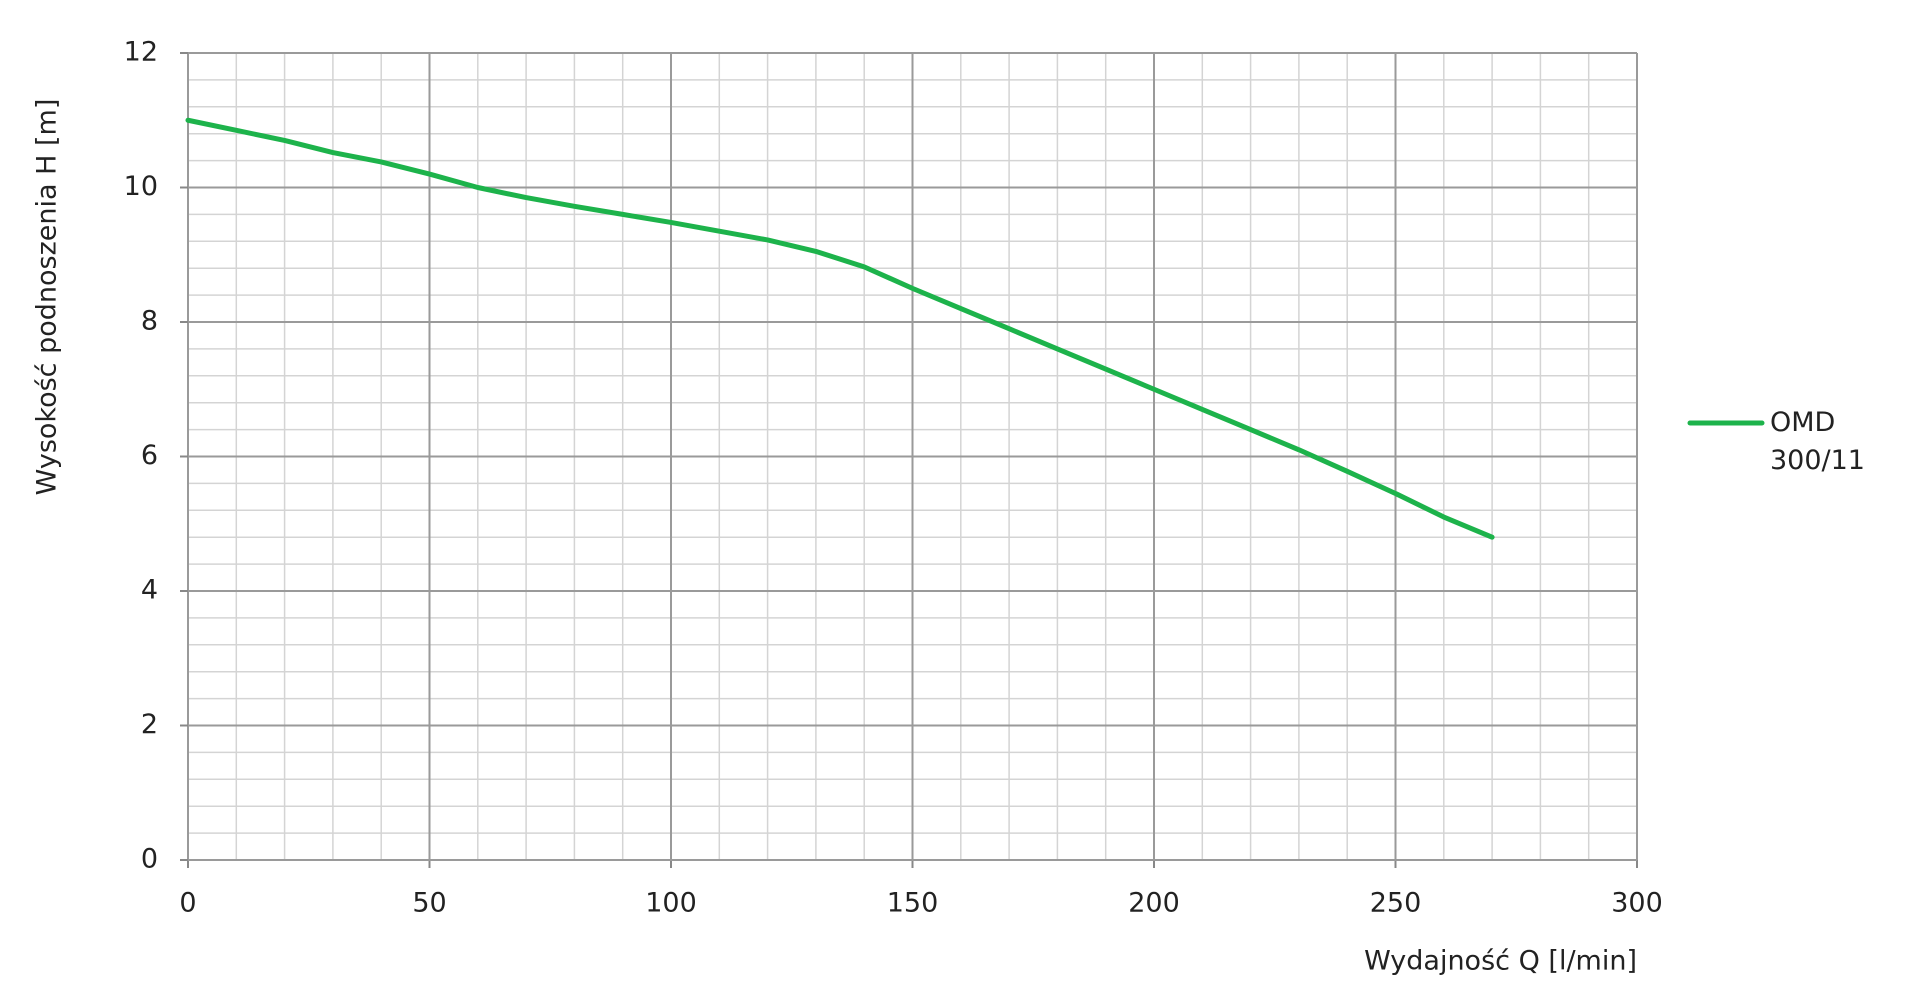 This screenshot has width=1920, height=986. Describe the element at coordinates (141, 52) in the screenshot. I see `y-tick-label: 12` at that location.